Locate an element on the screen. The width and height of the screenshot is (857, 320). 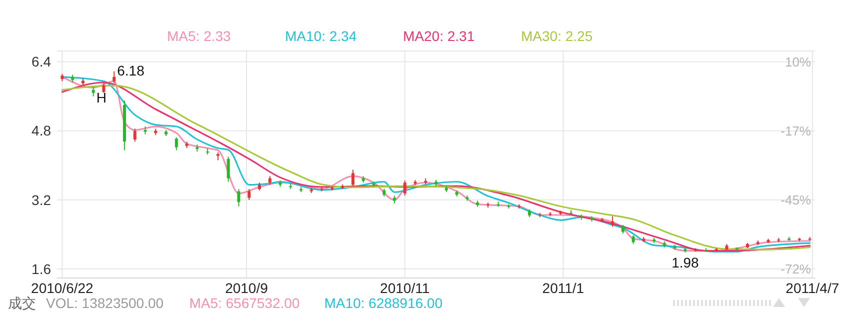
text: MA30: 2.25 is located at coordinates (557, 36).